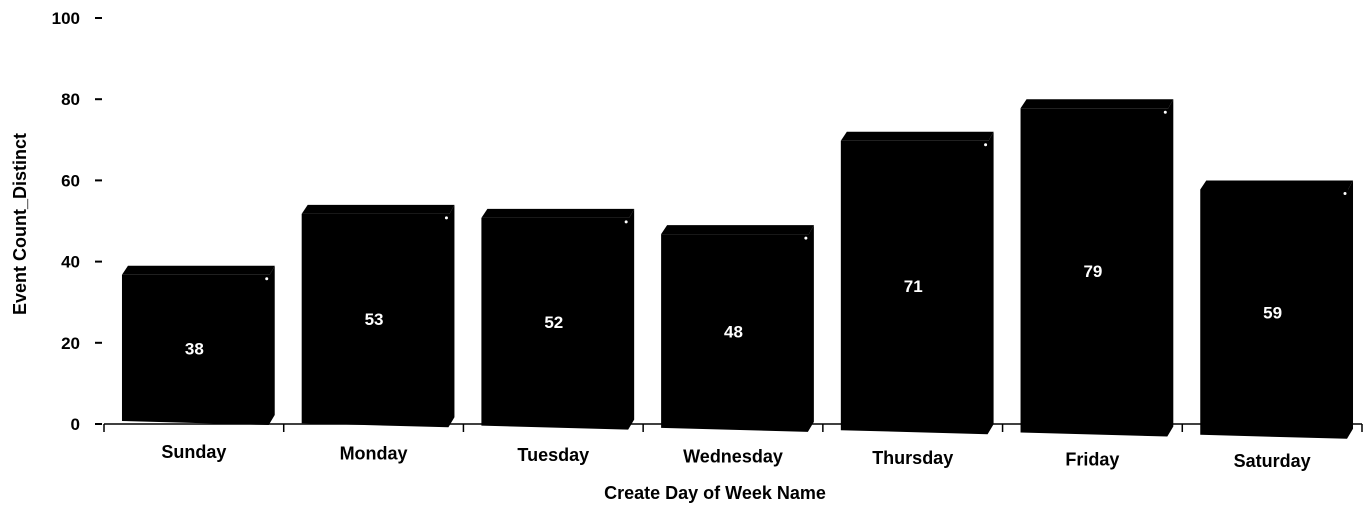 The height and width of the screenshot is (505, 1371). I want to click on x-tick-label: Friday, so click(1092, 460).